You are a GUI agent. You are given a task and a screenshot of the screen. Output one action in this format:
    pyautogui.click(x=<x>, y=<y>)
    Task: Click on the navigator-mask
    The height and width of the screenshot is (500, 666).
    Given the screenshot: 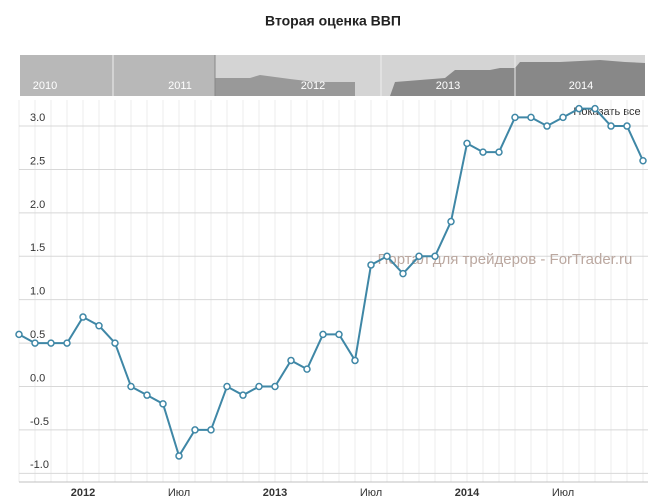 What is the action you would take?
    pyautogui.click(x=117, y=75)
    